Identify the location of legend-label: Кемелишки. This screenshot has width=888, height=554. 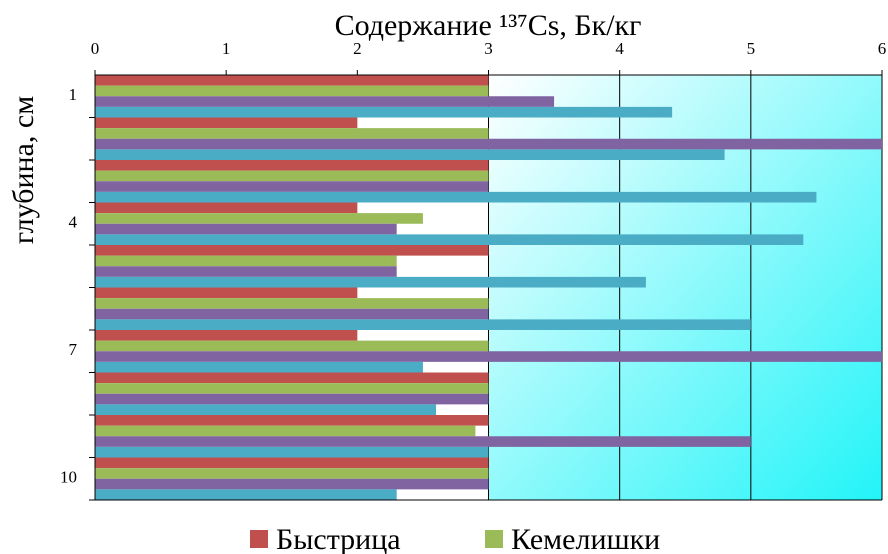
(585, 538).